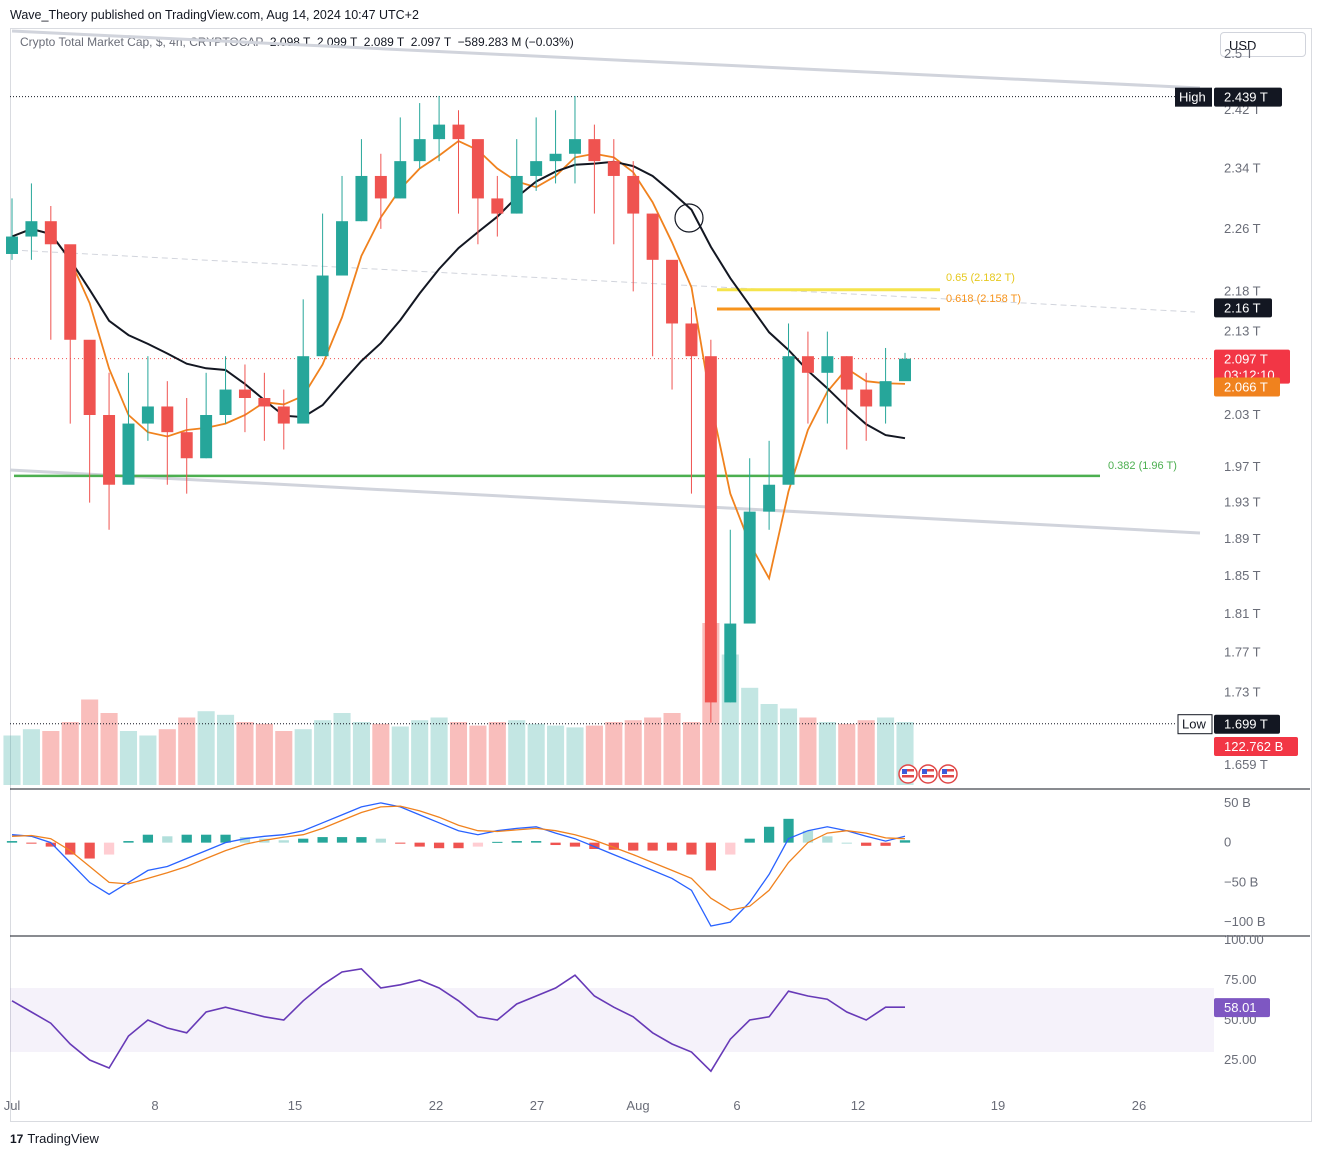 The width and height of the screenshot is (1321, 1156). Describe the element at coordinates (12, 1105) in the screenshot. I see `time-axis-label: Jul` at that location.